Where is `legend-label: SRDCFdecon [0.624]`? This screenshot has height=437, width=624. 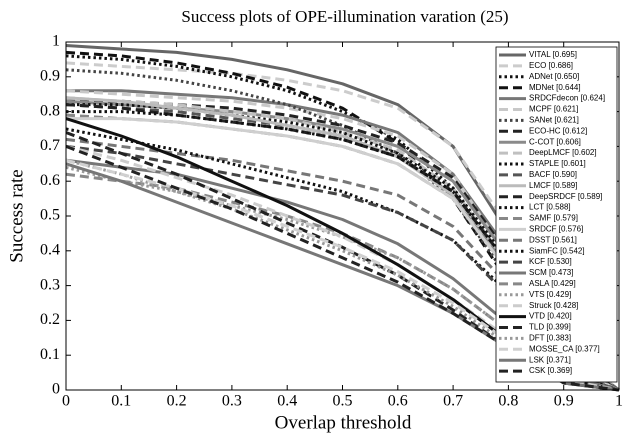 legend-label: SRDCFdecon [0.624] is located at coordinates (567, 98).